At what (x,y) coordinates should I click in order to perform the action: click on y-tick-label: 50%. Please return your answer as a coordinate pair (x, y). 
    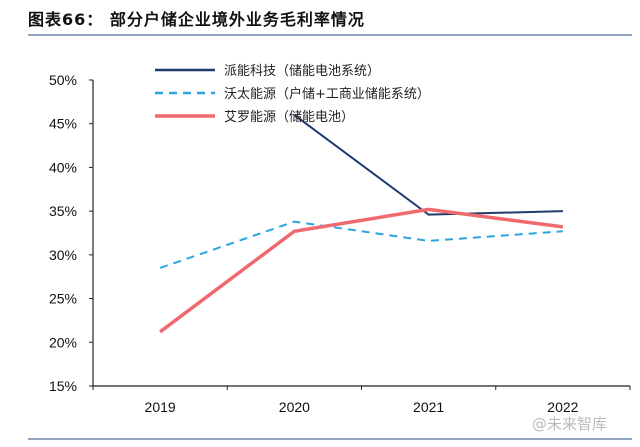
    Looking at the image, I should click on (63, 80).